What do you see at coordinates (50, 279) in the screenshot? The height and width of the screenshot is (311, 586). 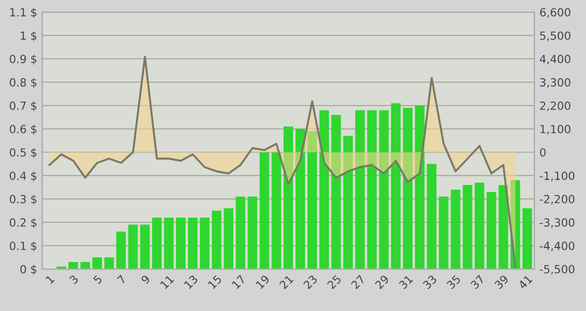 I see `x-tick-label: 1` at bounding box center [50, 279].